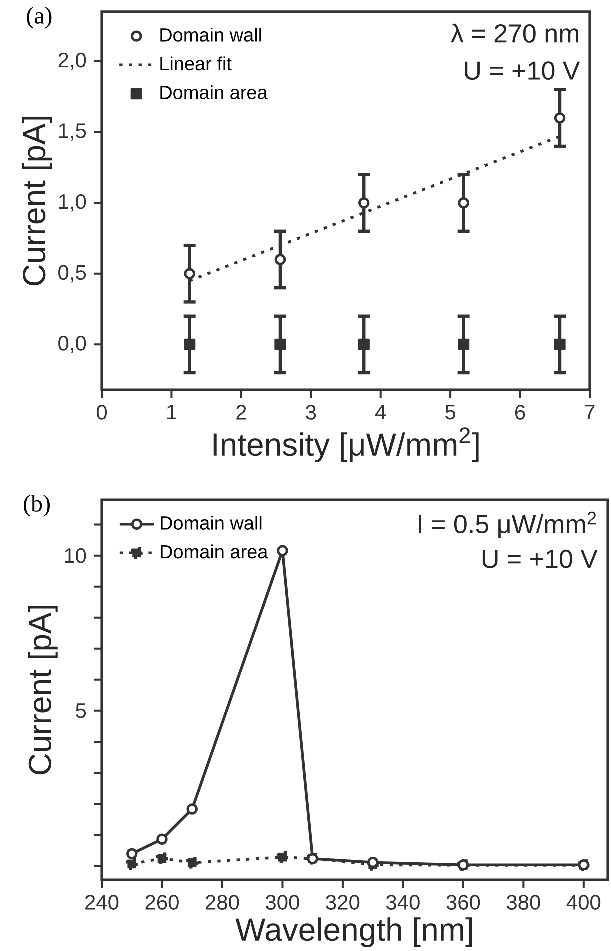  Describe the element at coordinates (81, 711) in the screenshot. I see `y-tick-label: 5` at that location.